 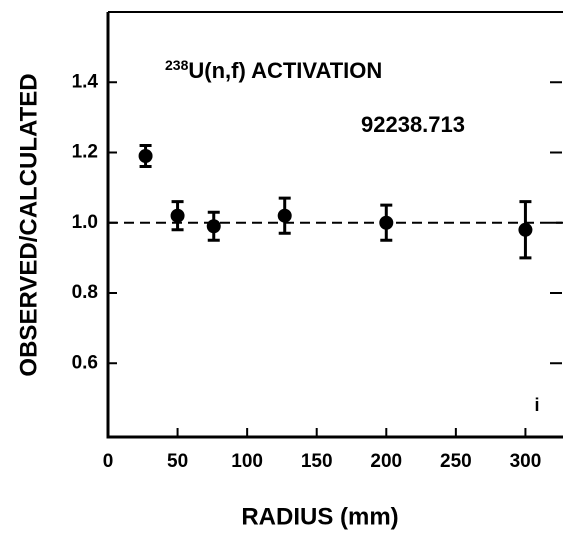 What do you see at coordinates (386, 461) in the screenshot?
I see `x-tick-label: 200` at bounding box center [386, 461].